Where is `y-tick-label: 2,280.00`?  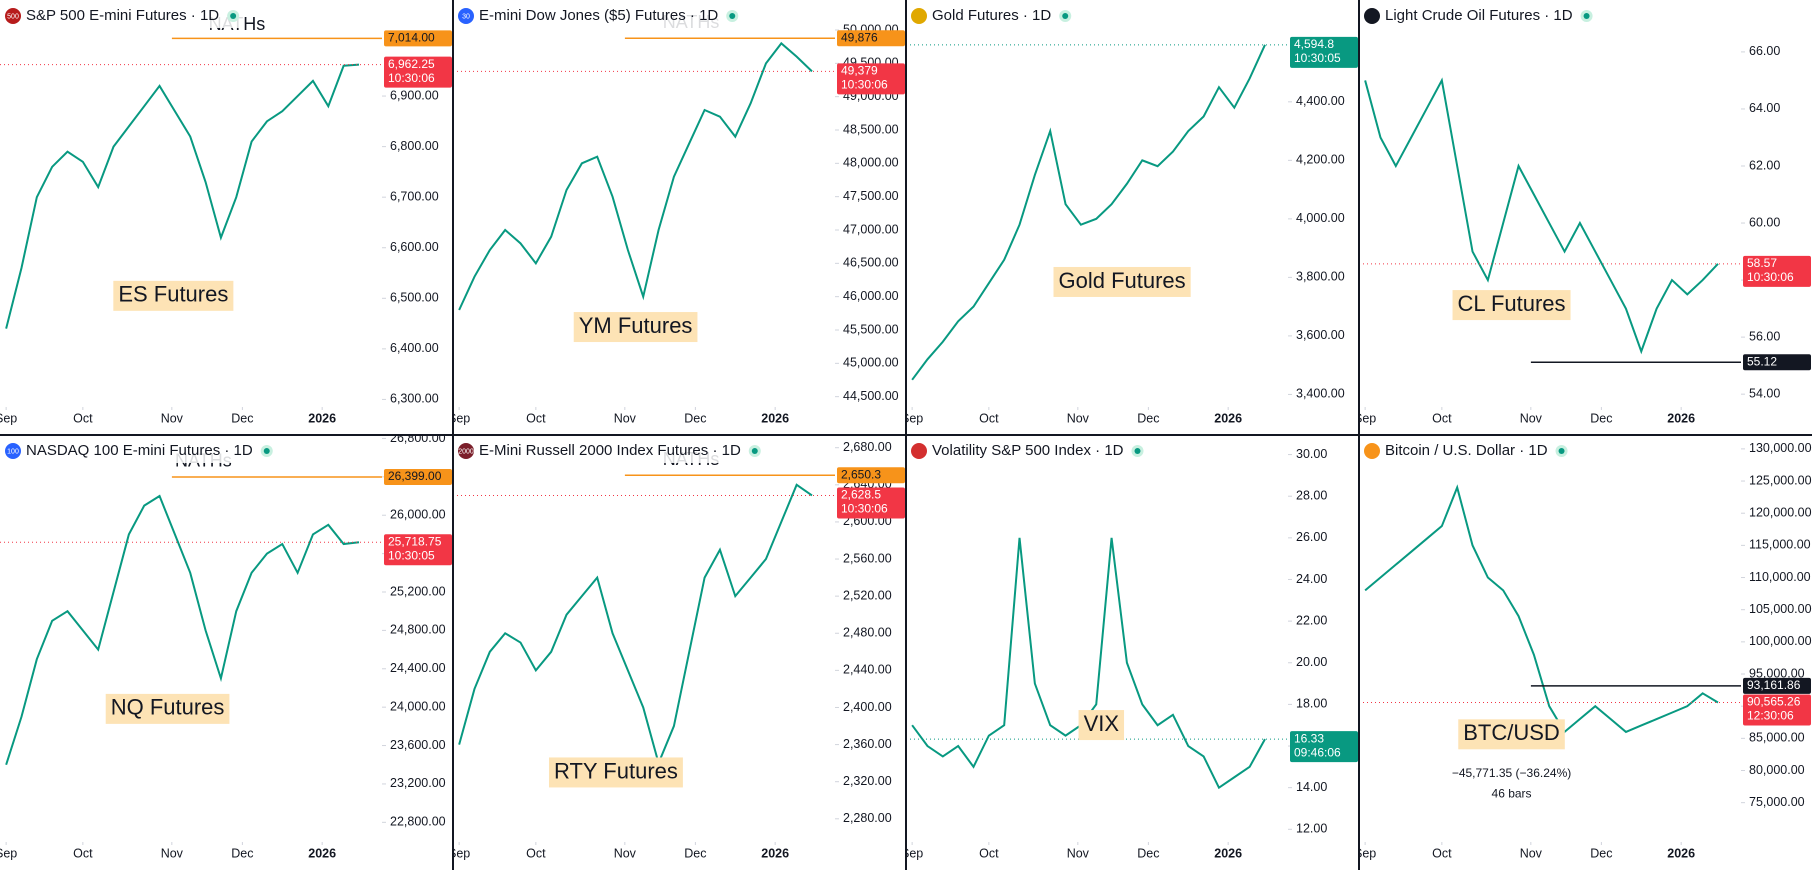
y-tick-label: 2,280.00 is located at coordinates (867, 818).